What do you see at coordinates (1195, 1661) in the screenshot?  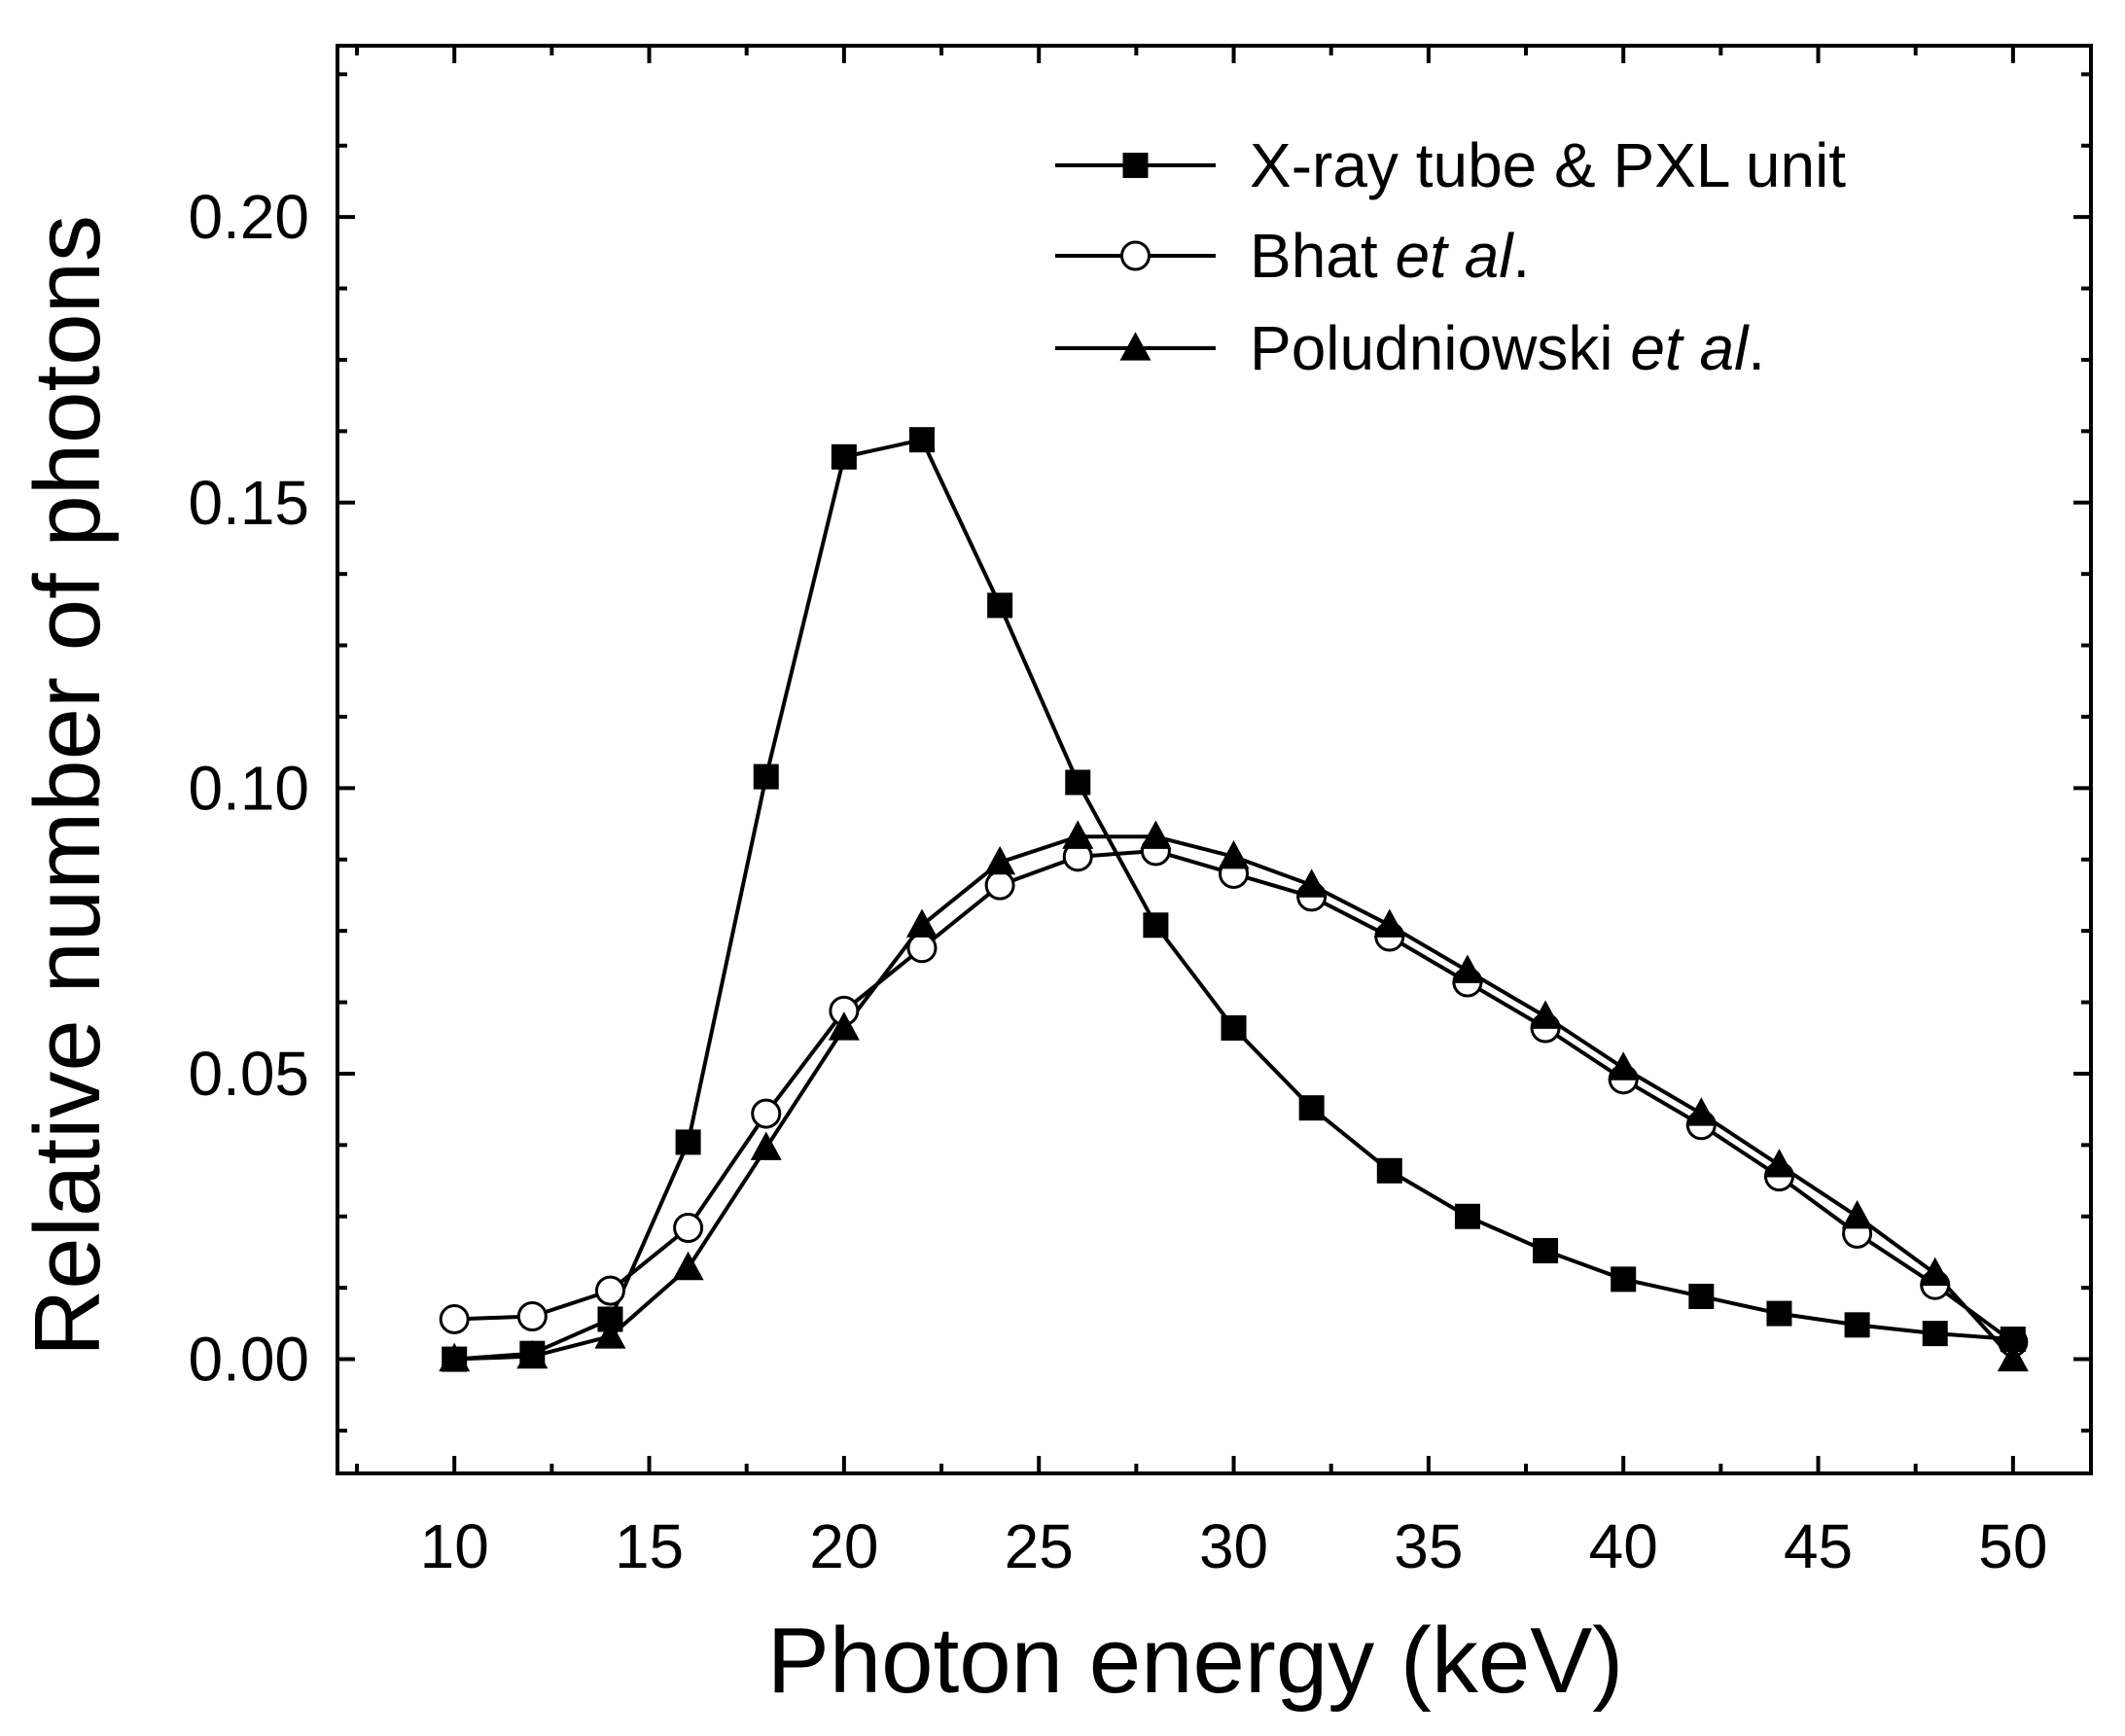 I see `x-axis-title: Photon energy (keV)` at bounding box center [1195, 1661].